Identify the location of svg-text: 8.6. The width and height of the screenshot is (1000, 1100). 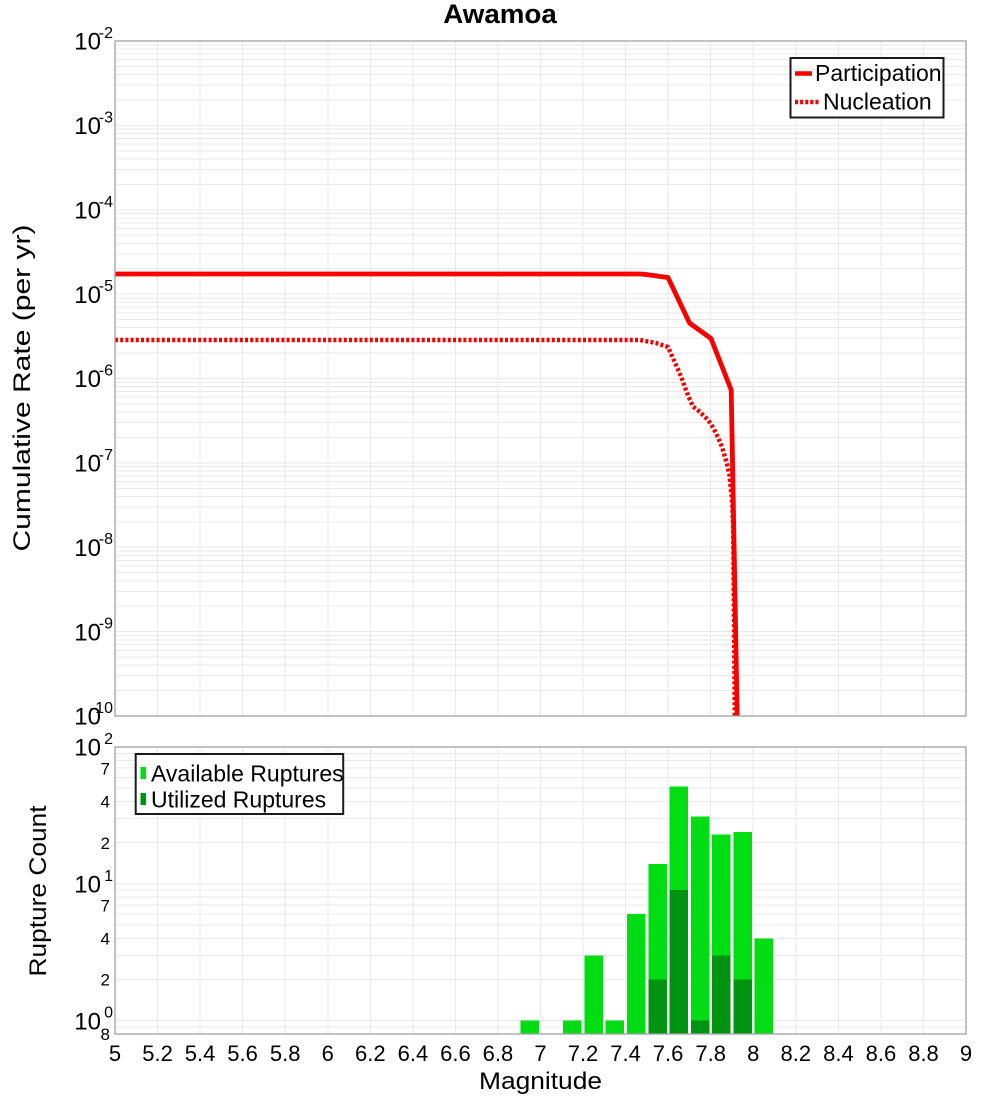
(881, 1053).